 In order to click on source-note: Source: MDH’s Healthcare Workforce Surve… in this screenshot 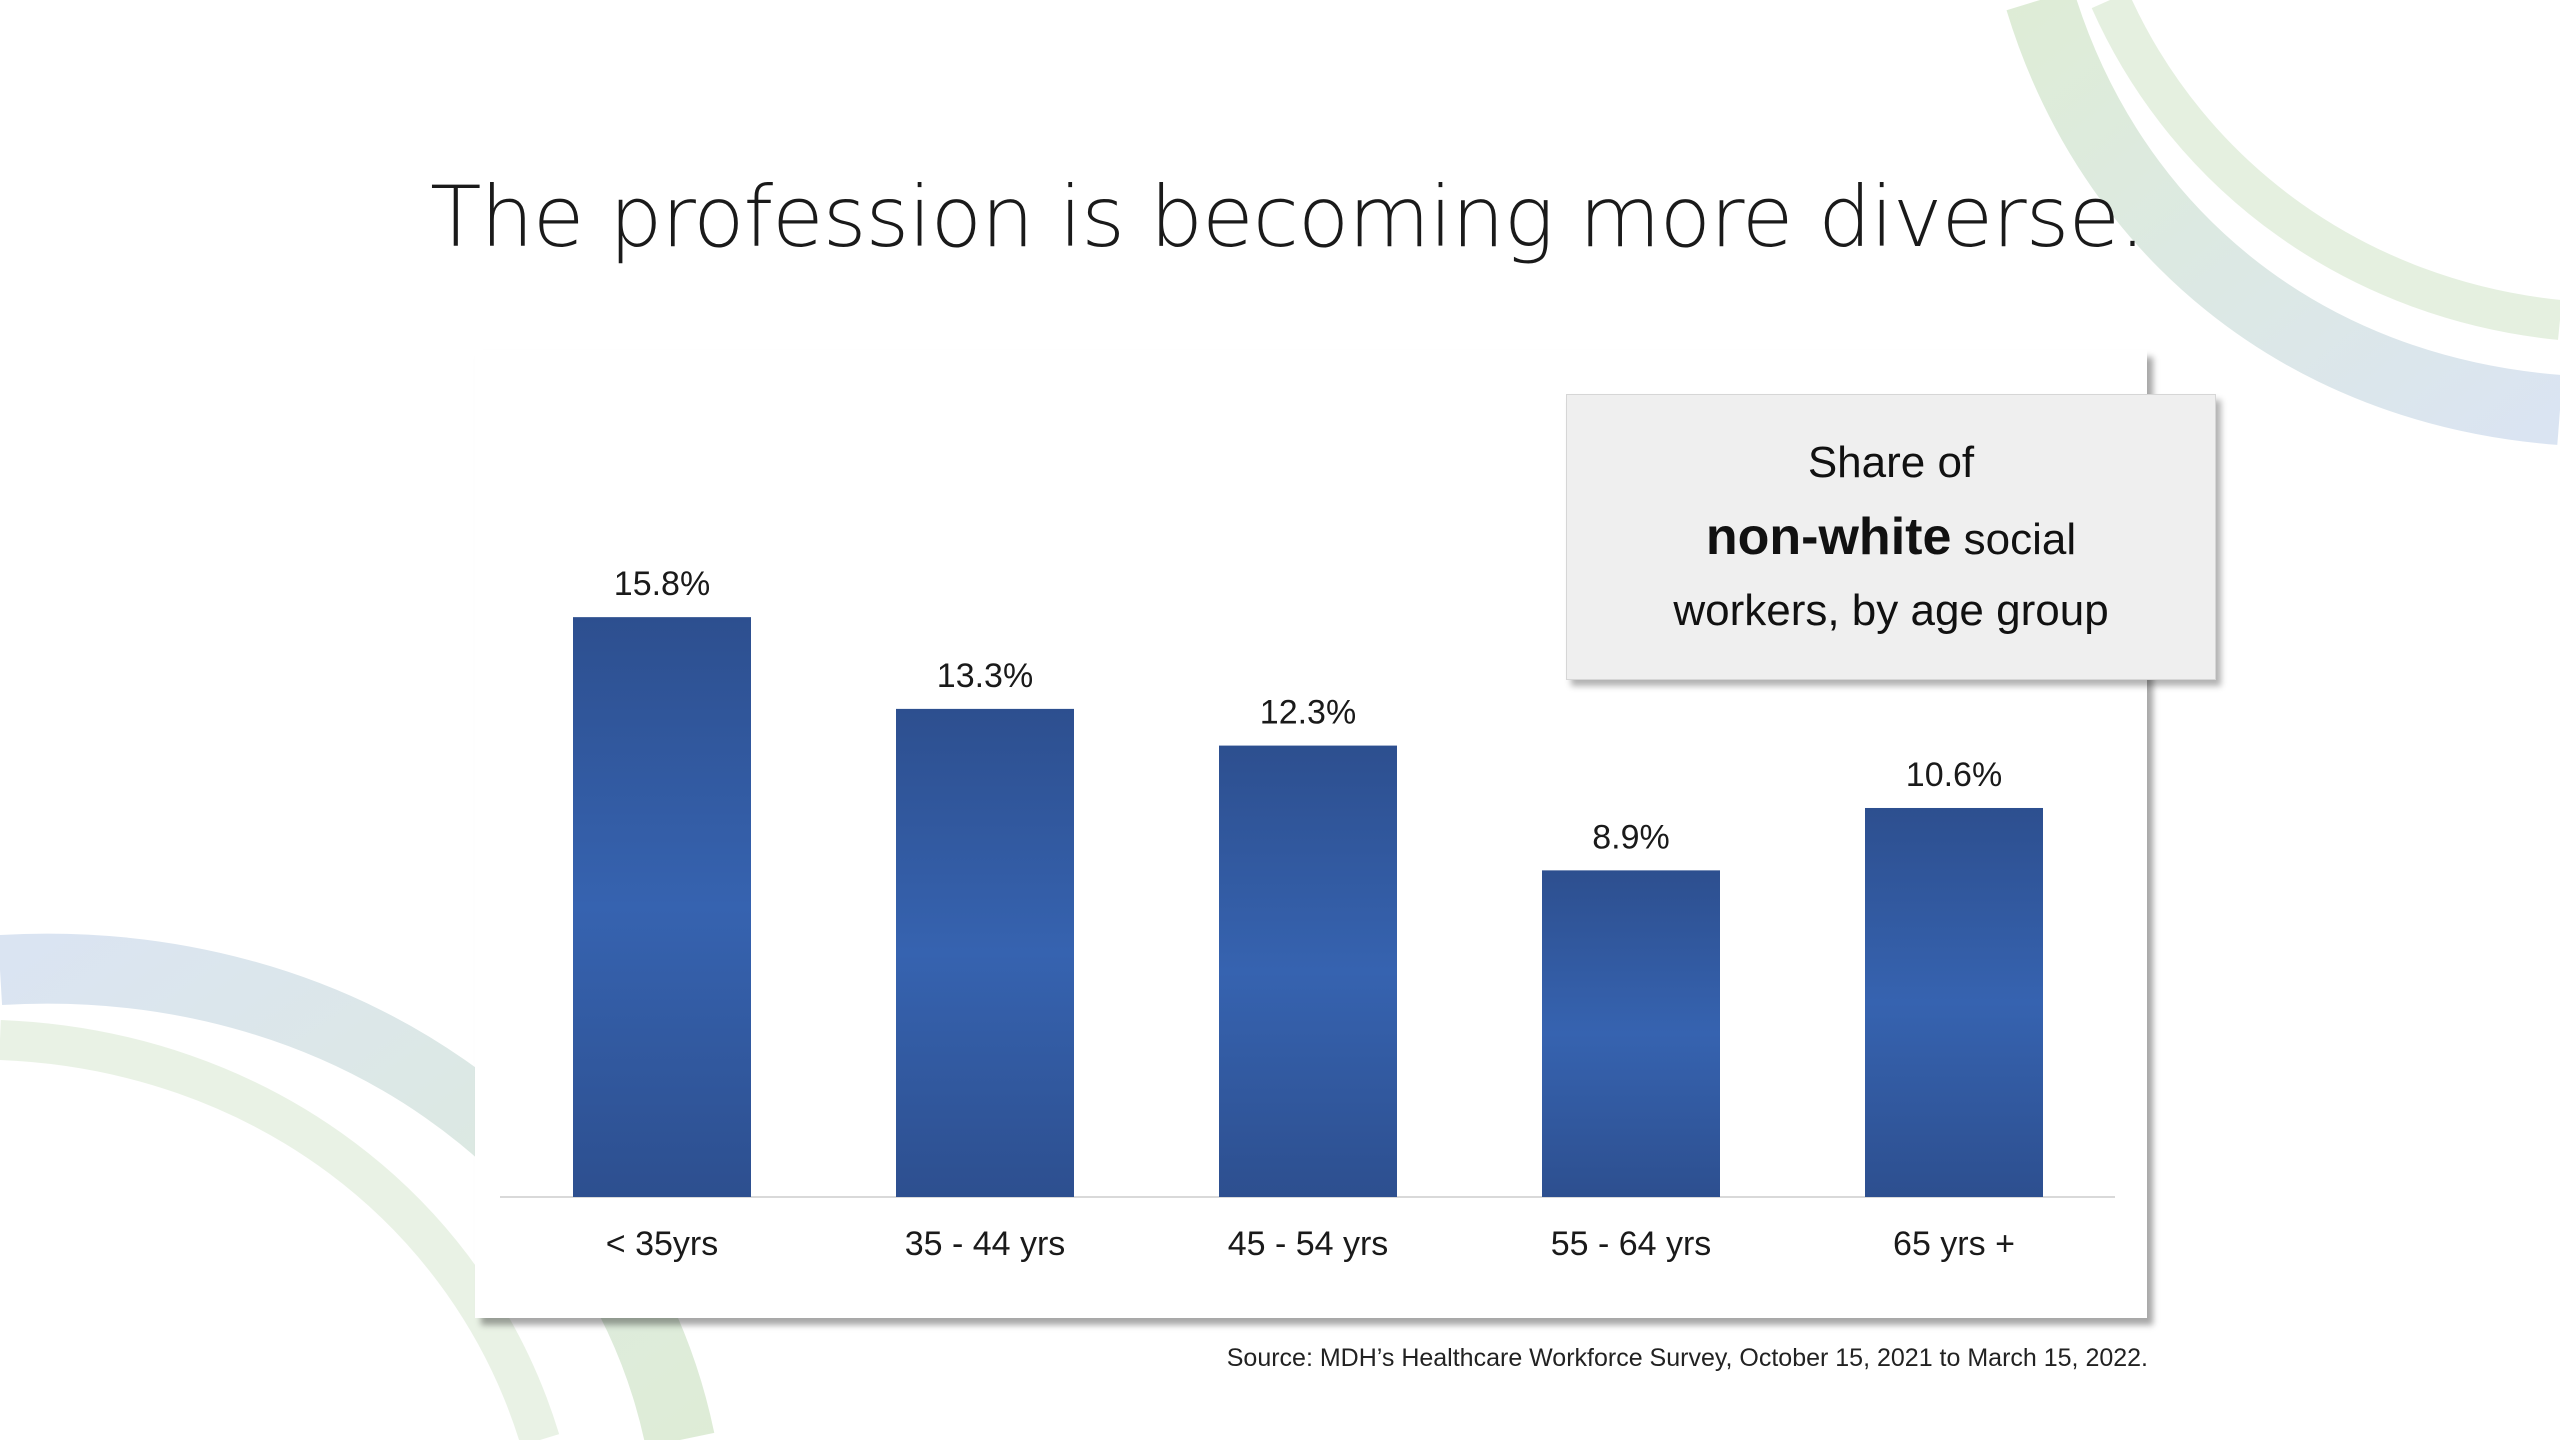, I will do `click(1687, 1358)`.